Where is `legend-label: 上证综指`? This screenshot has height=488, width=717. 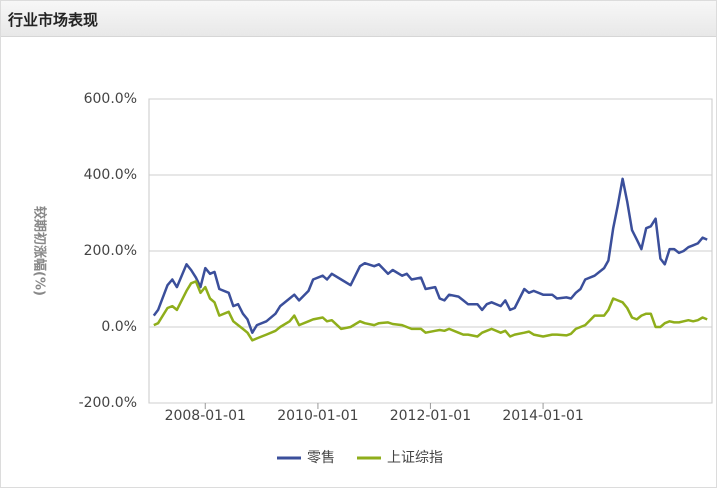
legend-label: 上证综指 is located at coordinates (415, 458).